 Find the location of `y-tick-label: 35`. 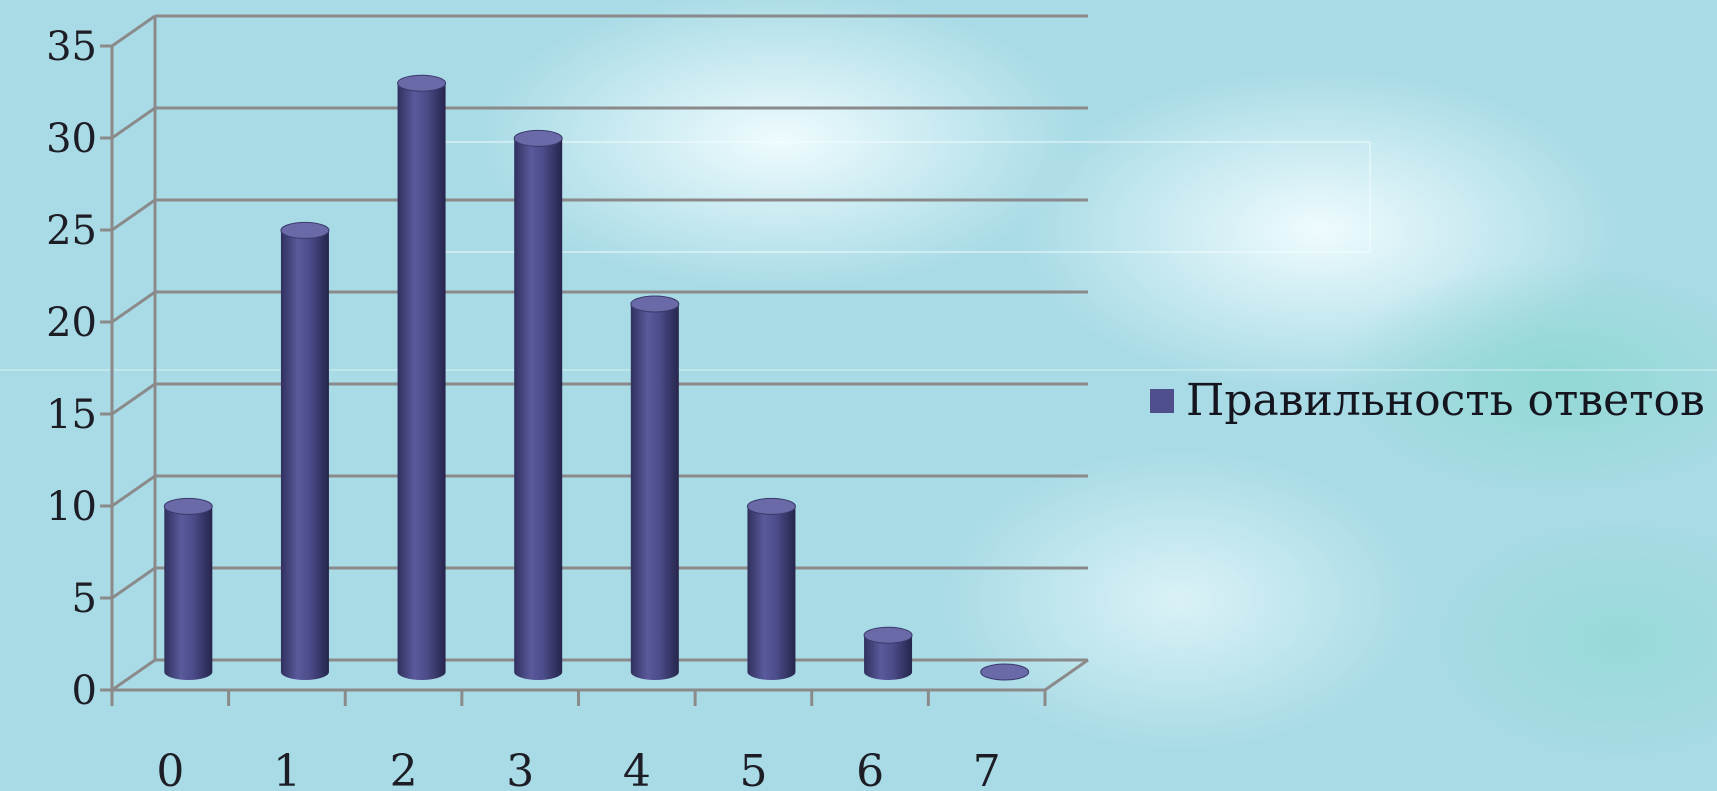

y-tick-label: 35 is located at coordinates (71, 47).